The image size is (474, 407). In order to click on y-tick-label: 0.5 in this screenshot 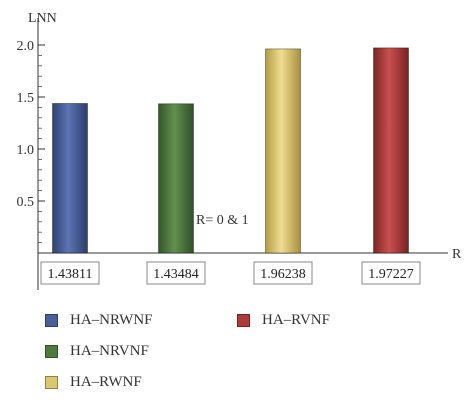, I will do `click(26, 202)`.